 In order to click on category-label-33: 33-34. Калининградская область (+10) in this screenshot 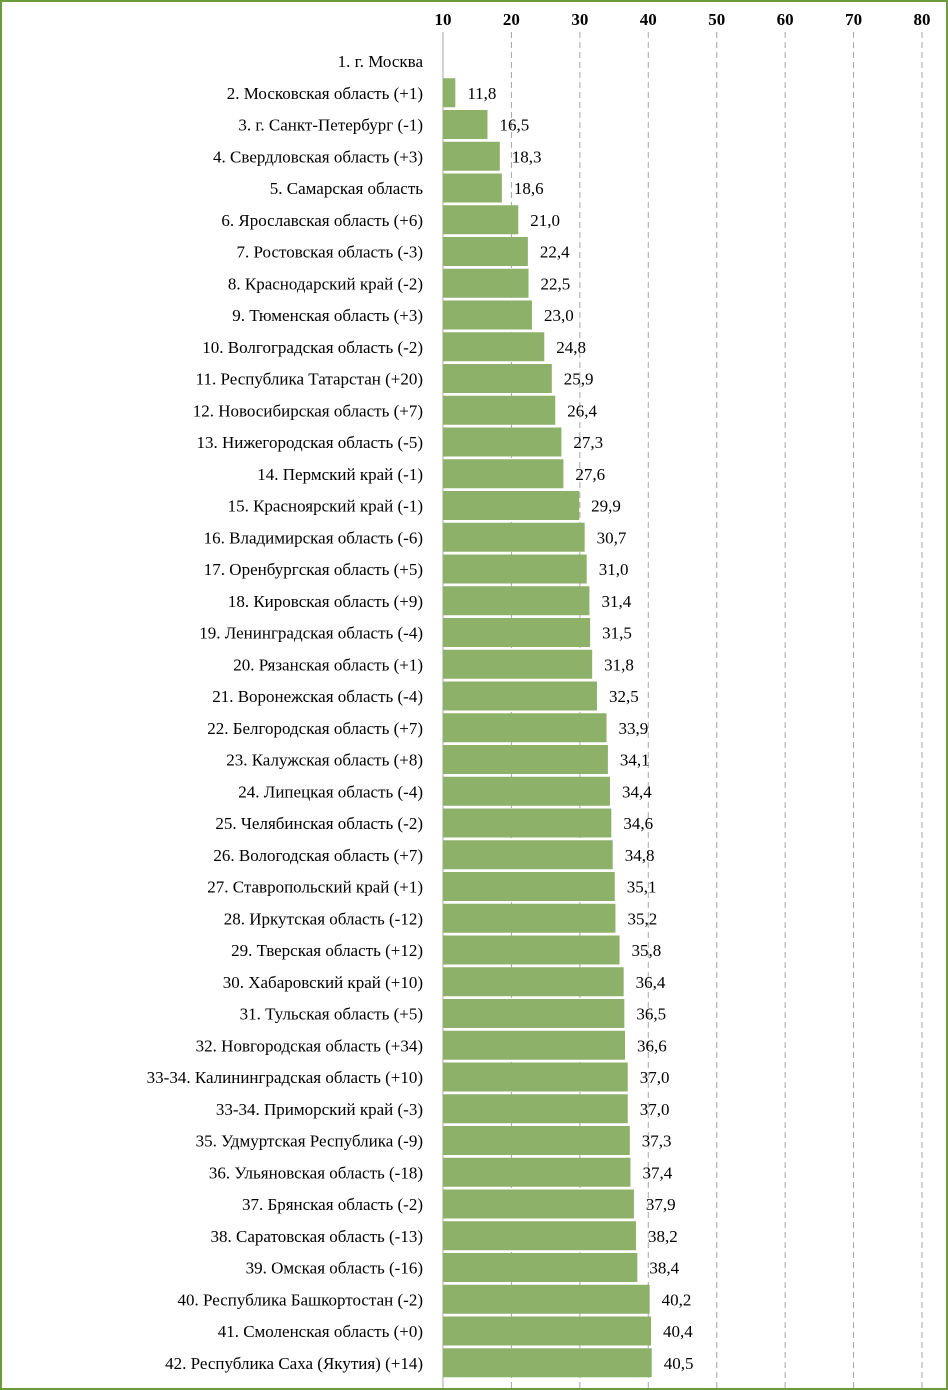, I will do `click(285, 1077)`.